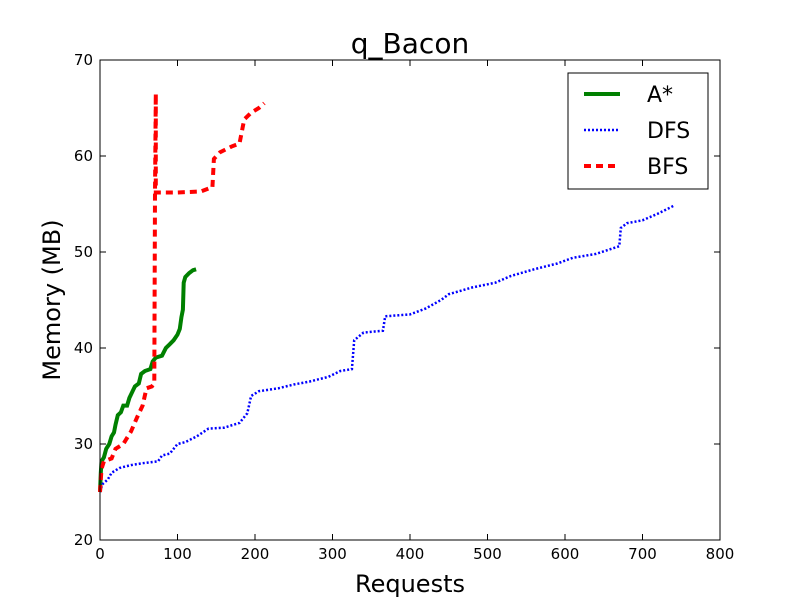  What do you see at coordinates (667, 167) in the screenshot?
I see `legend-label-bfs: BFS` at bounding box center [667, 167].